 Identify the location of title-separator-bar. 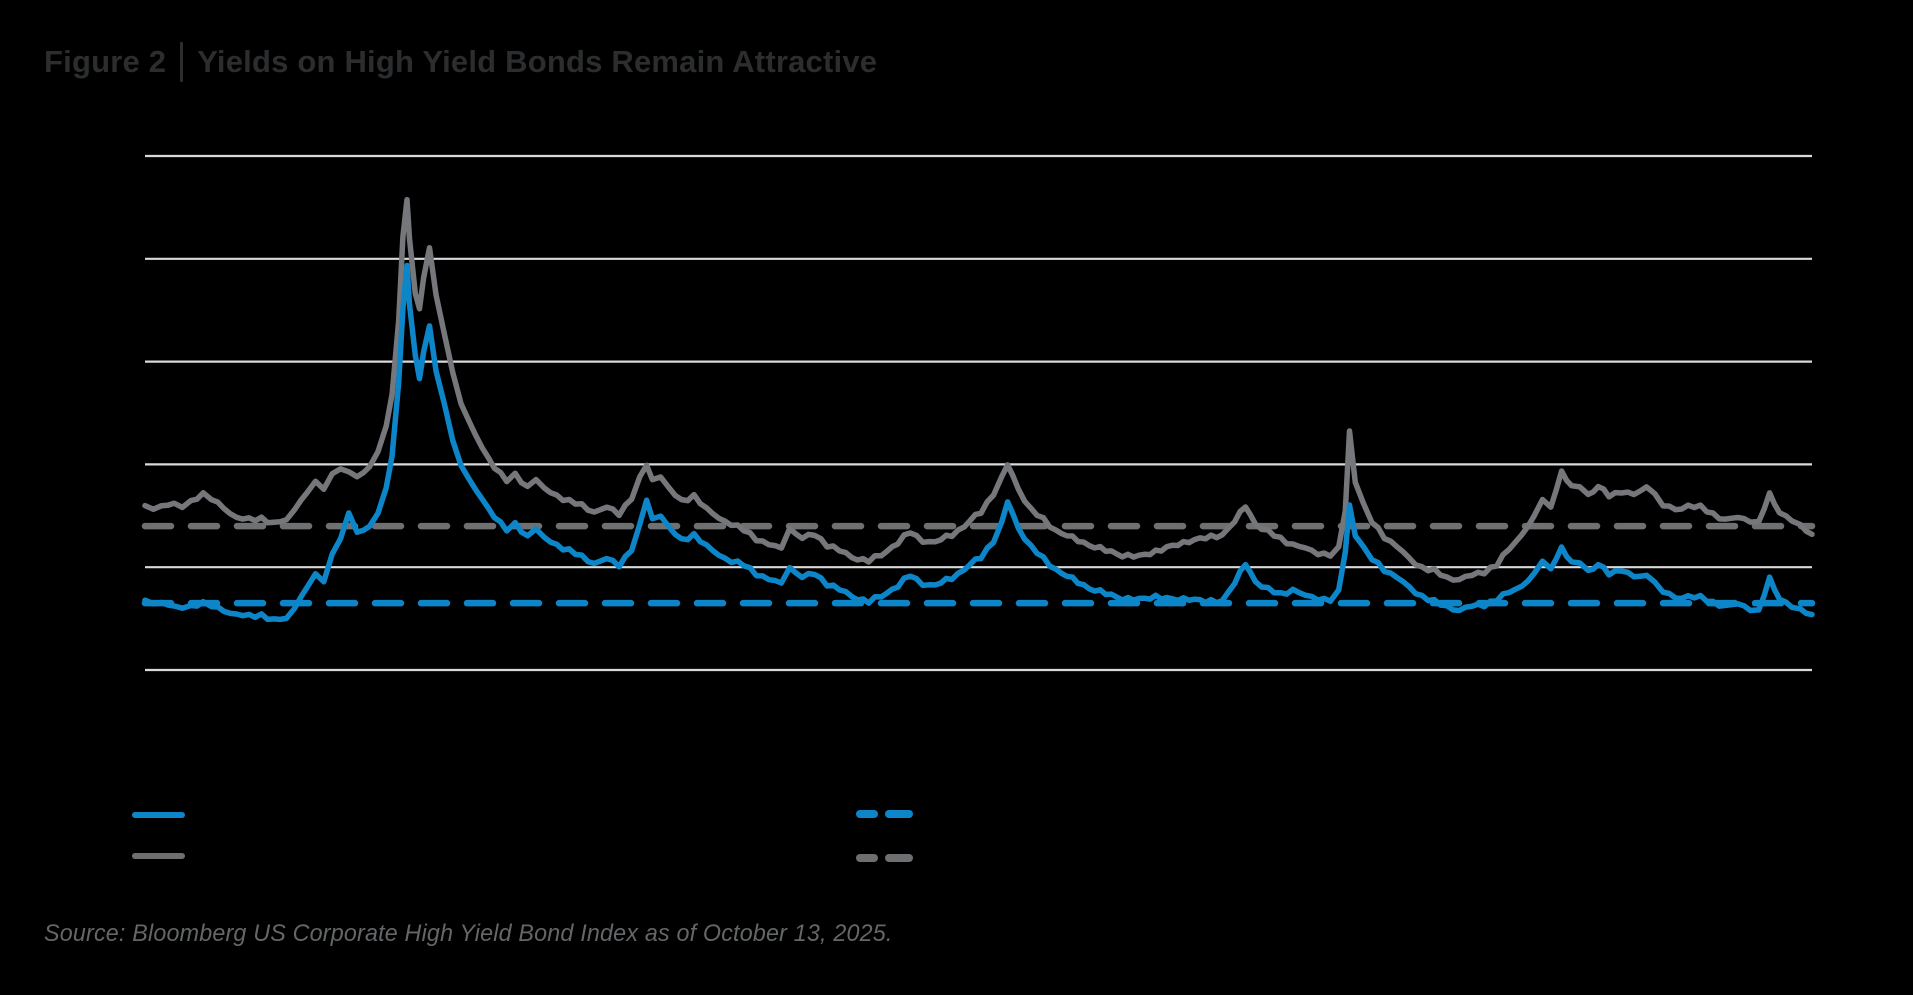
(182, 62).